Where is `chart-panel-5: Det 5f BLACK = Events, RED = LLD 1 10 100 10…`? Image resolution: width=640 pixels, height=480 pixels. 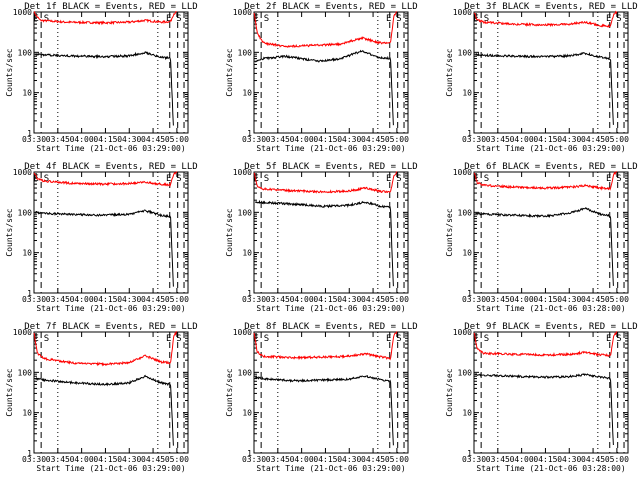
chart-panel-5: Det 5f BLACK = Events, RED = LLD 1 10 100 10… is located at coordinates (321, 237).